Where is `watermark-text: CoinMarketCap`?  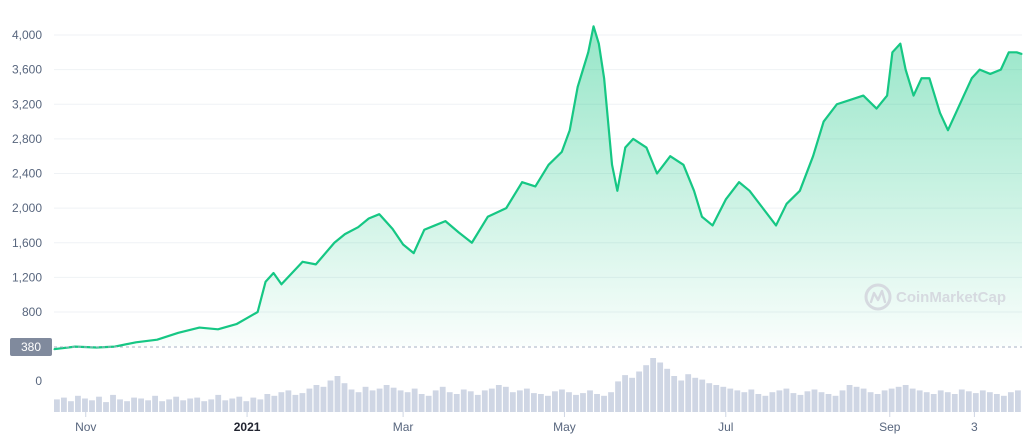
watermark-text: CoinMarketCap is located at coordinates (951, 297).